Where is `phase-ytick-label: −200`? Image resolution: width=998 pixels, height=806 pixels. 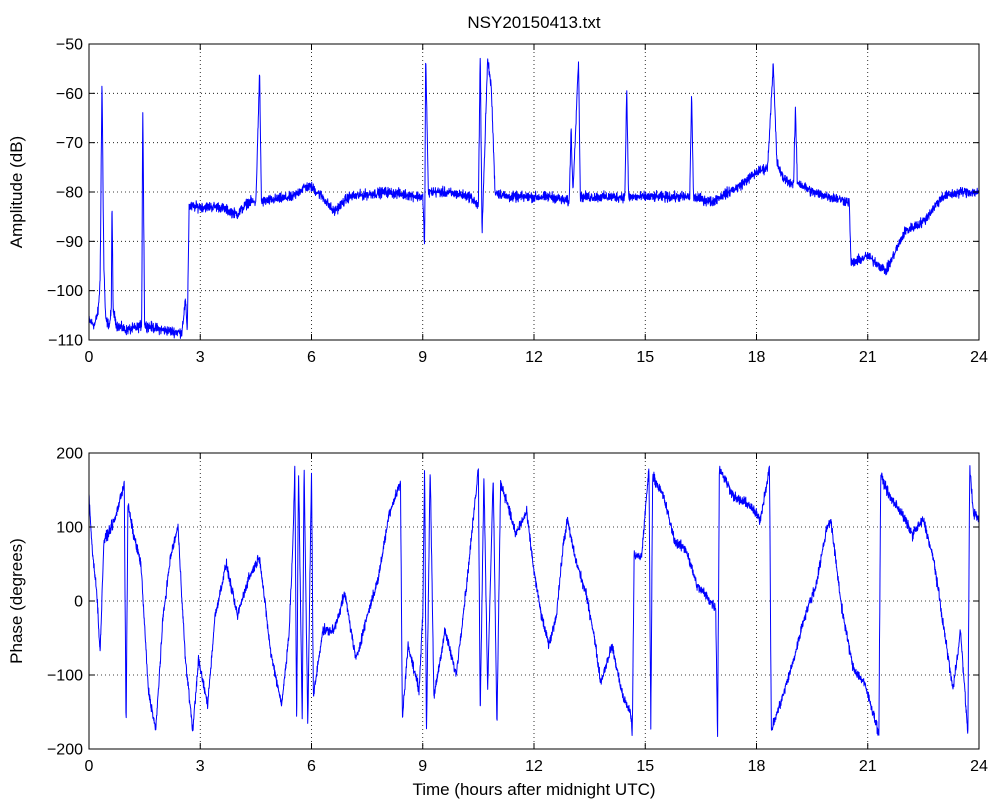
phase-ytick-label: −200 is located at coordinates (65, 750).